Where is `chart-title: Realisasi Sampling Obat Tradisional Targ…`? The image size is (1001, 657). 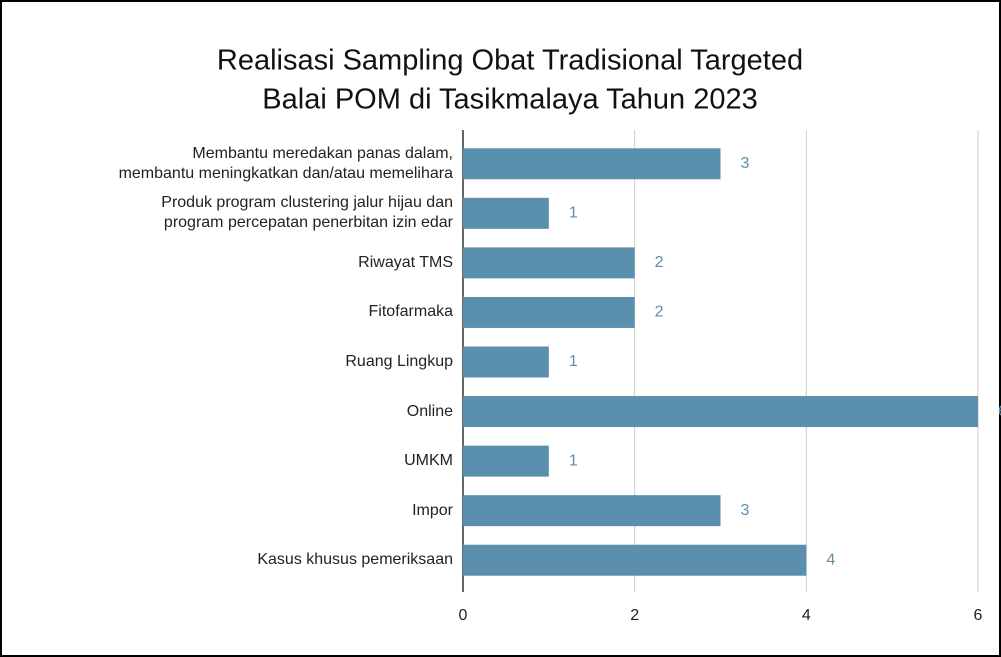
chart-title: Realisasi Sampling Obat Tradisional Targ… is located at coordinates (510, 61).